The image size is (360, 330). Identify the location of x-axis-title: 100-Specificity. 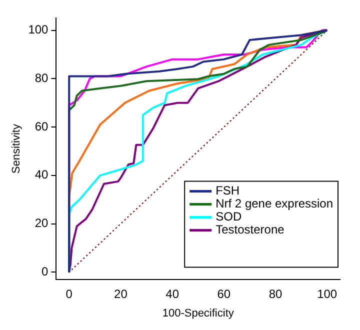
(198, 313).